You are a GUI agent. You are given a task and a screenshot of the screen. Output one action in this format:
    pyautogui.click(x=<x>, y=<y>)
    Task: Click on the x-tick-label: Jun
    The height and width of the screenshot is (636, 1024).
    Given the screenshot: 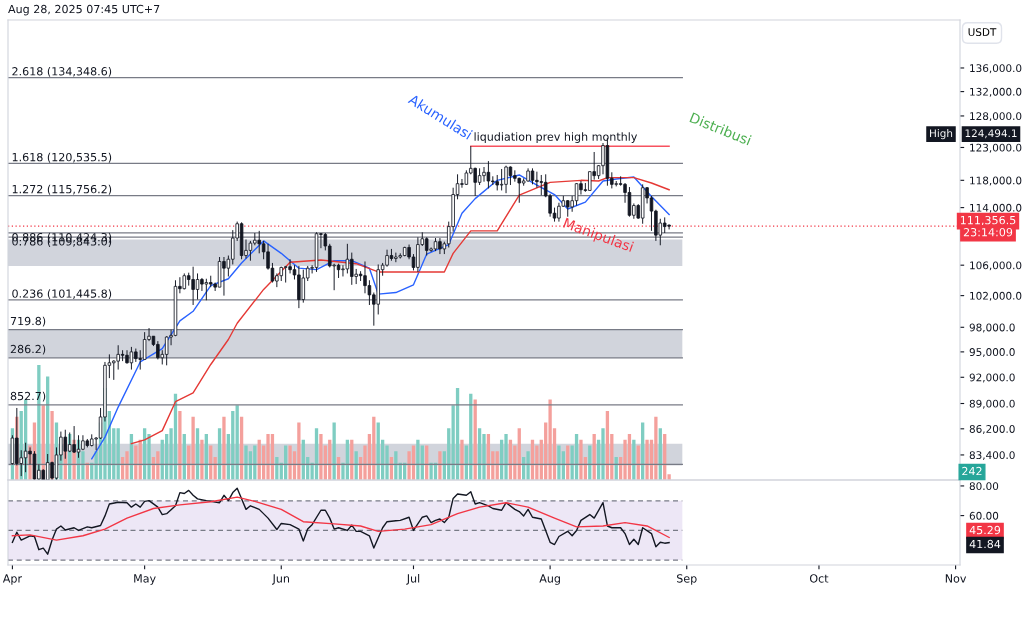 What is the action you would take?
    pyautogui.click(x=280, y=579)
    